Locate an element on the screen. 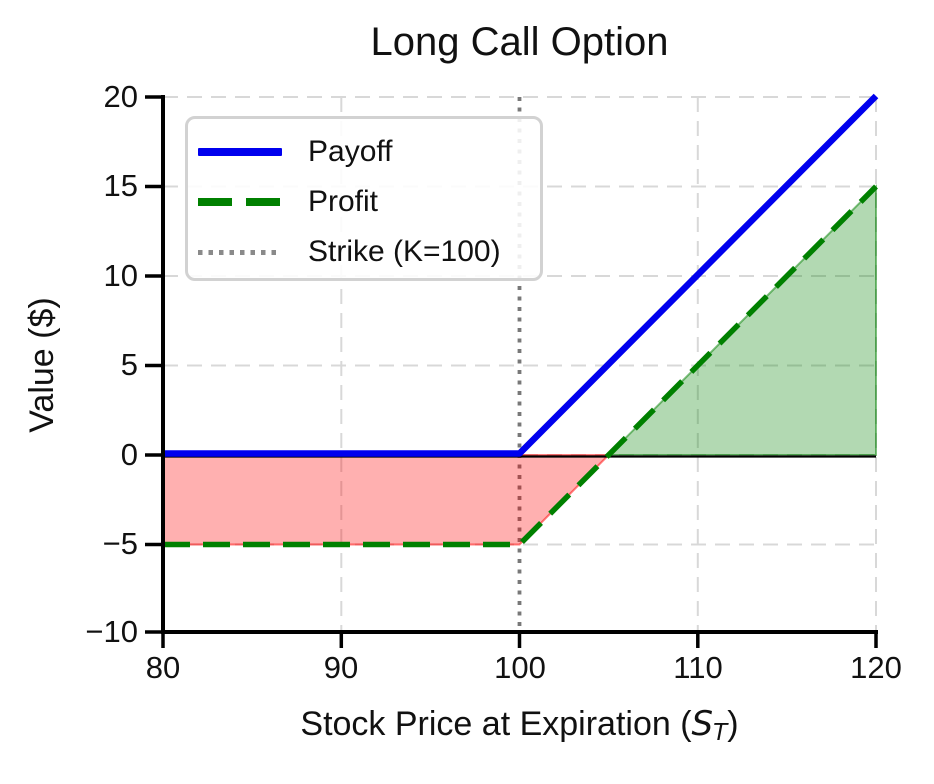  y-axis-label: Value ($) is located at coordinates (42, 365).